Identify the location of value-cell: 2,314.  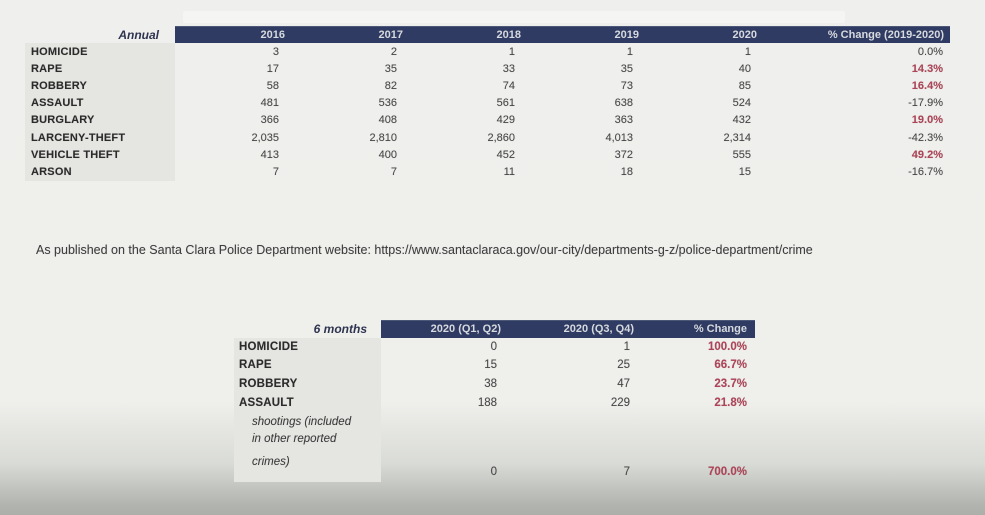
(737, 137).